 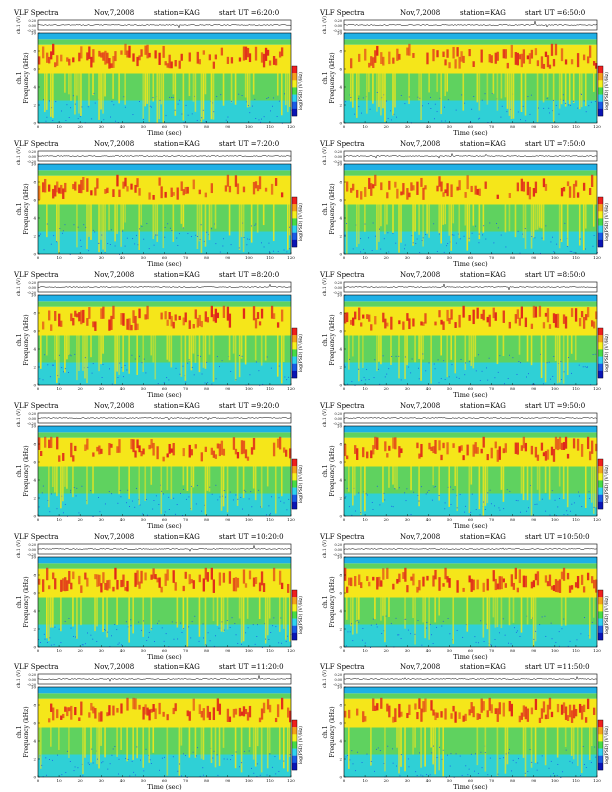 What do you see at coordinates (338, 414) in the screenshot?
I see `ch-tick-label: 0.20` at bounding box center [338, 414].